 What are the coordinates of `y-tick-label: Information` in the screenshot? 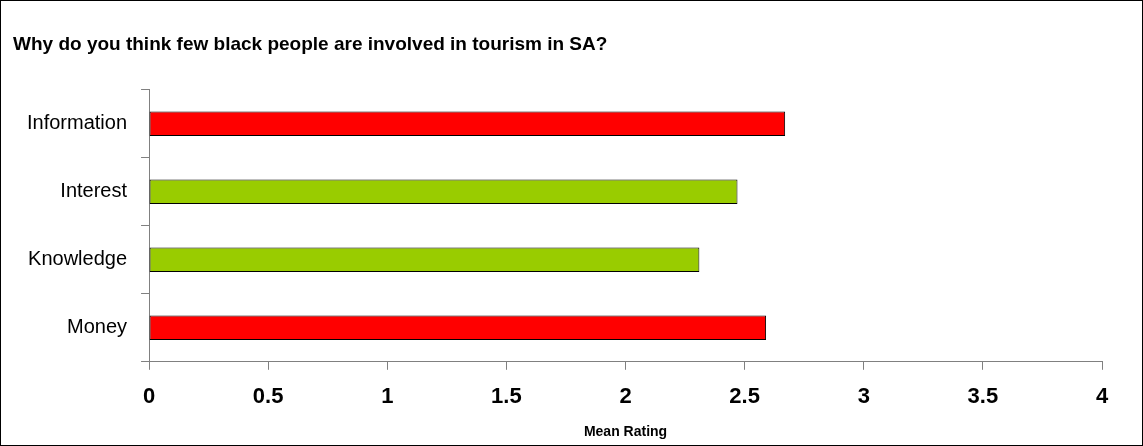 It's located at (77, 122).